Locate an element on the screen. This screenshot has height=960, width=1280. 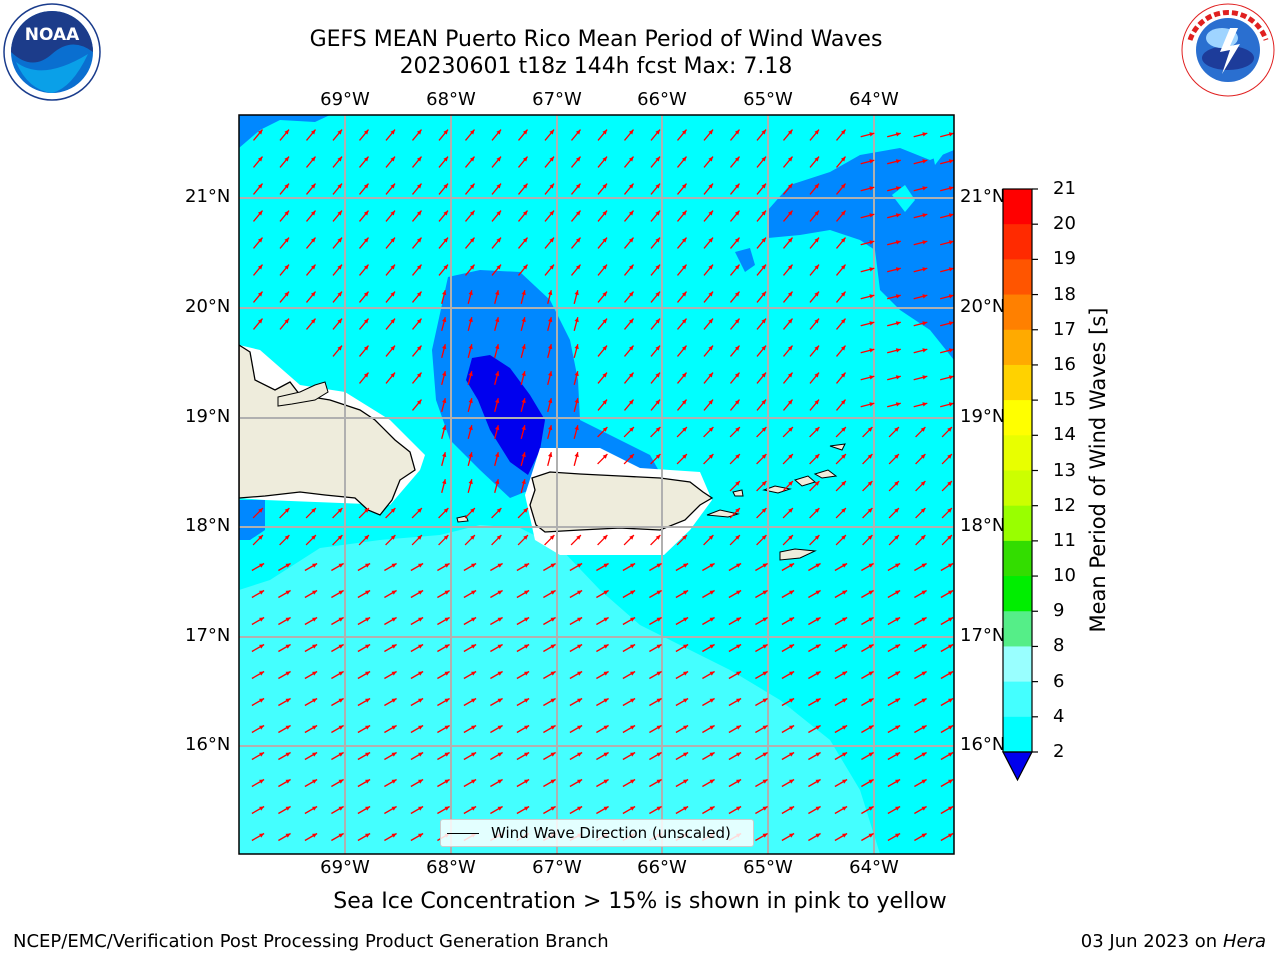
period-field-2-4-small is located at coordinates (745, 260).